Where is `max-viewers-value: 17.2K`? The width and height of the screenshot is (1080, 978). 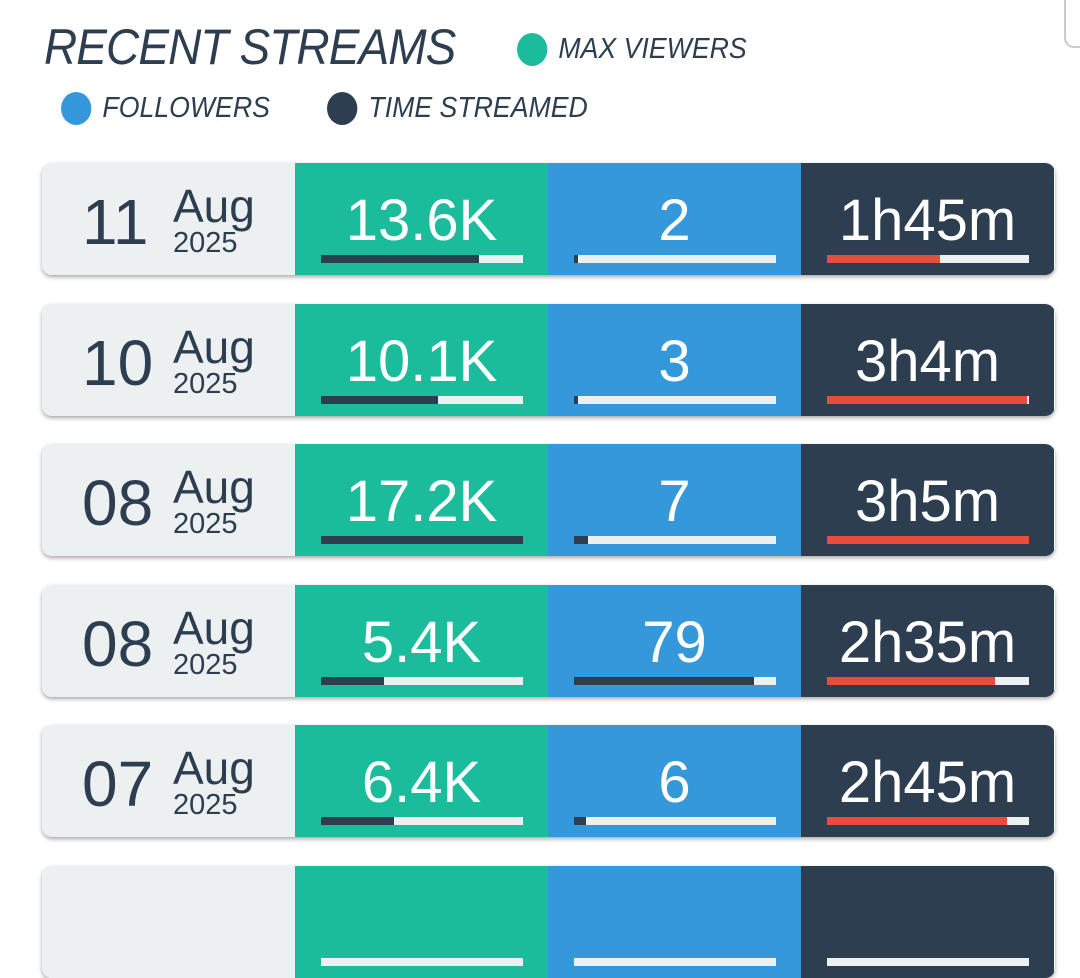
max-viewers-value: 17.2K is located at coordinates (421, 501).